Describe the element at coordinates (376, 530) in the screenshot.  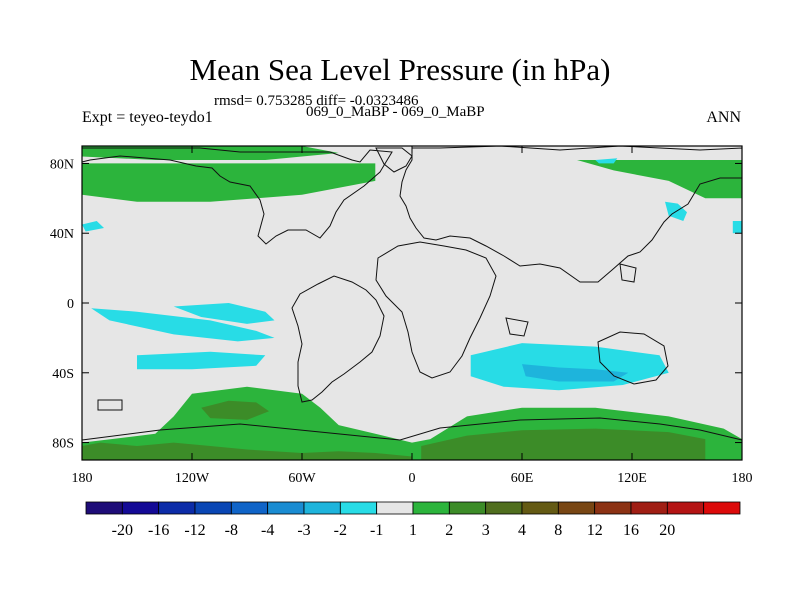
I see `colorbar-label: -1` at that location.